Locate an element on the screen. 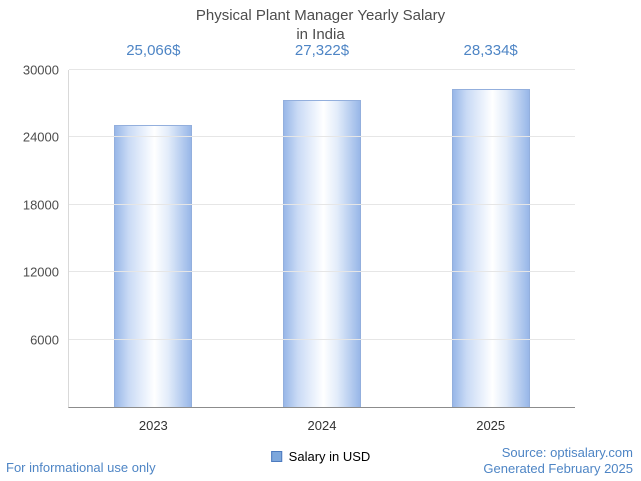 The height and width of the screenshot is (481, 641). y-axis-tick-label: 24000 is located at coordinates (40, 137).